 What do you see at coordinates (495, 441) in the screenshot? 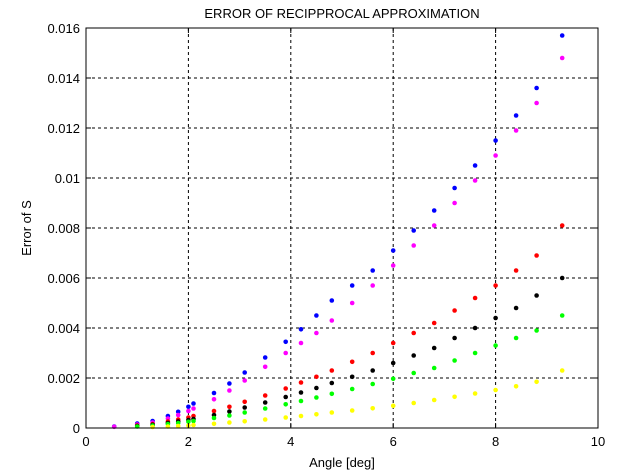
I see `x-tick-label: 8` at bounding box center [495, 441].